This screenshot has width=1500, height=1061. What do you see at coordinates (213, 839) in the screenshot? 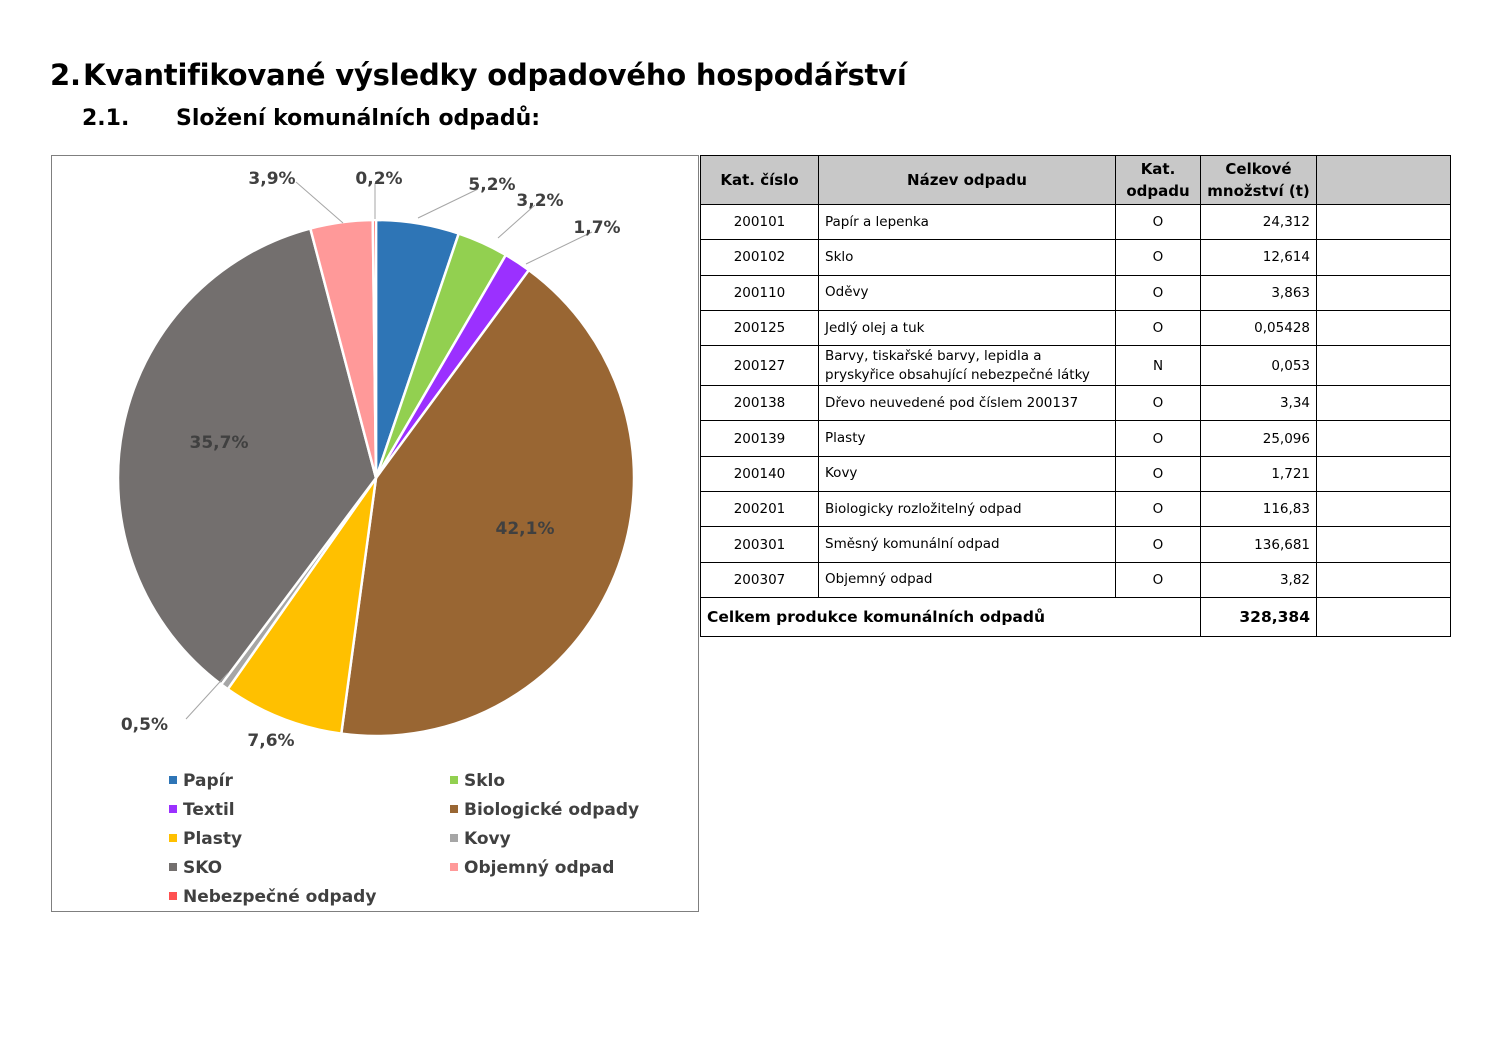
I see `legend-label: Plasty` at bounding box center [213, 839].